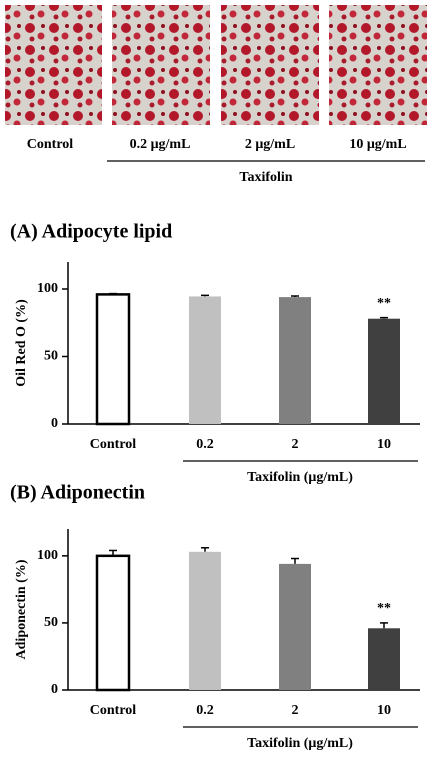 This screenshot has height=765, width=433. I want to click on chart-title: (A) Adipocyte lipid, so click(91, 232).